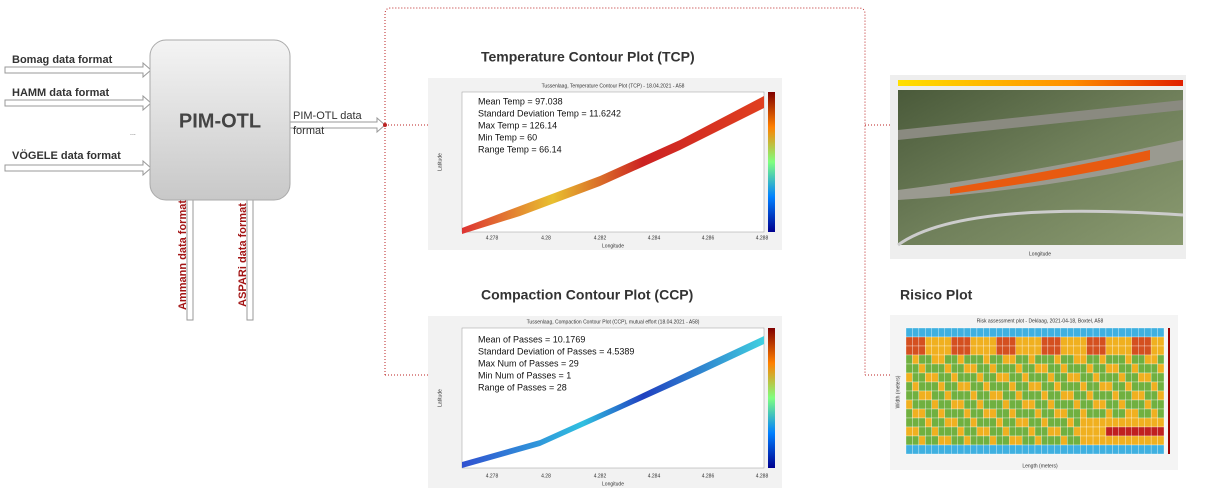 The height and width of the screenshot is (489, 1212). I want to click on input-label: Bomag data format, so click(62, 60).